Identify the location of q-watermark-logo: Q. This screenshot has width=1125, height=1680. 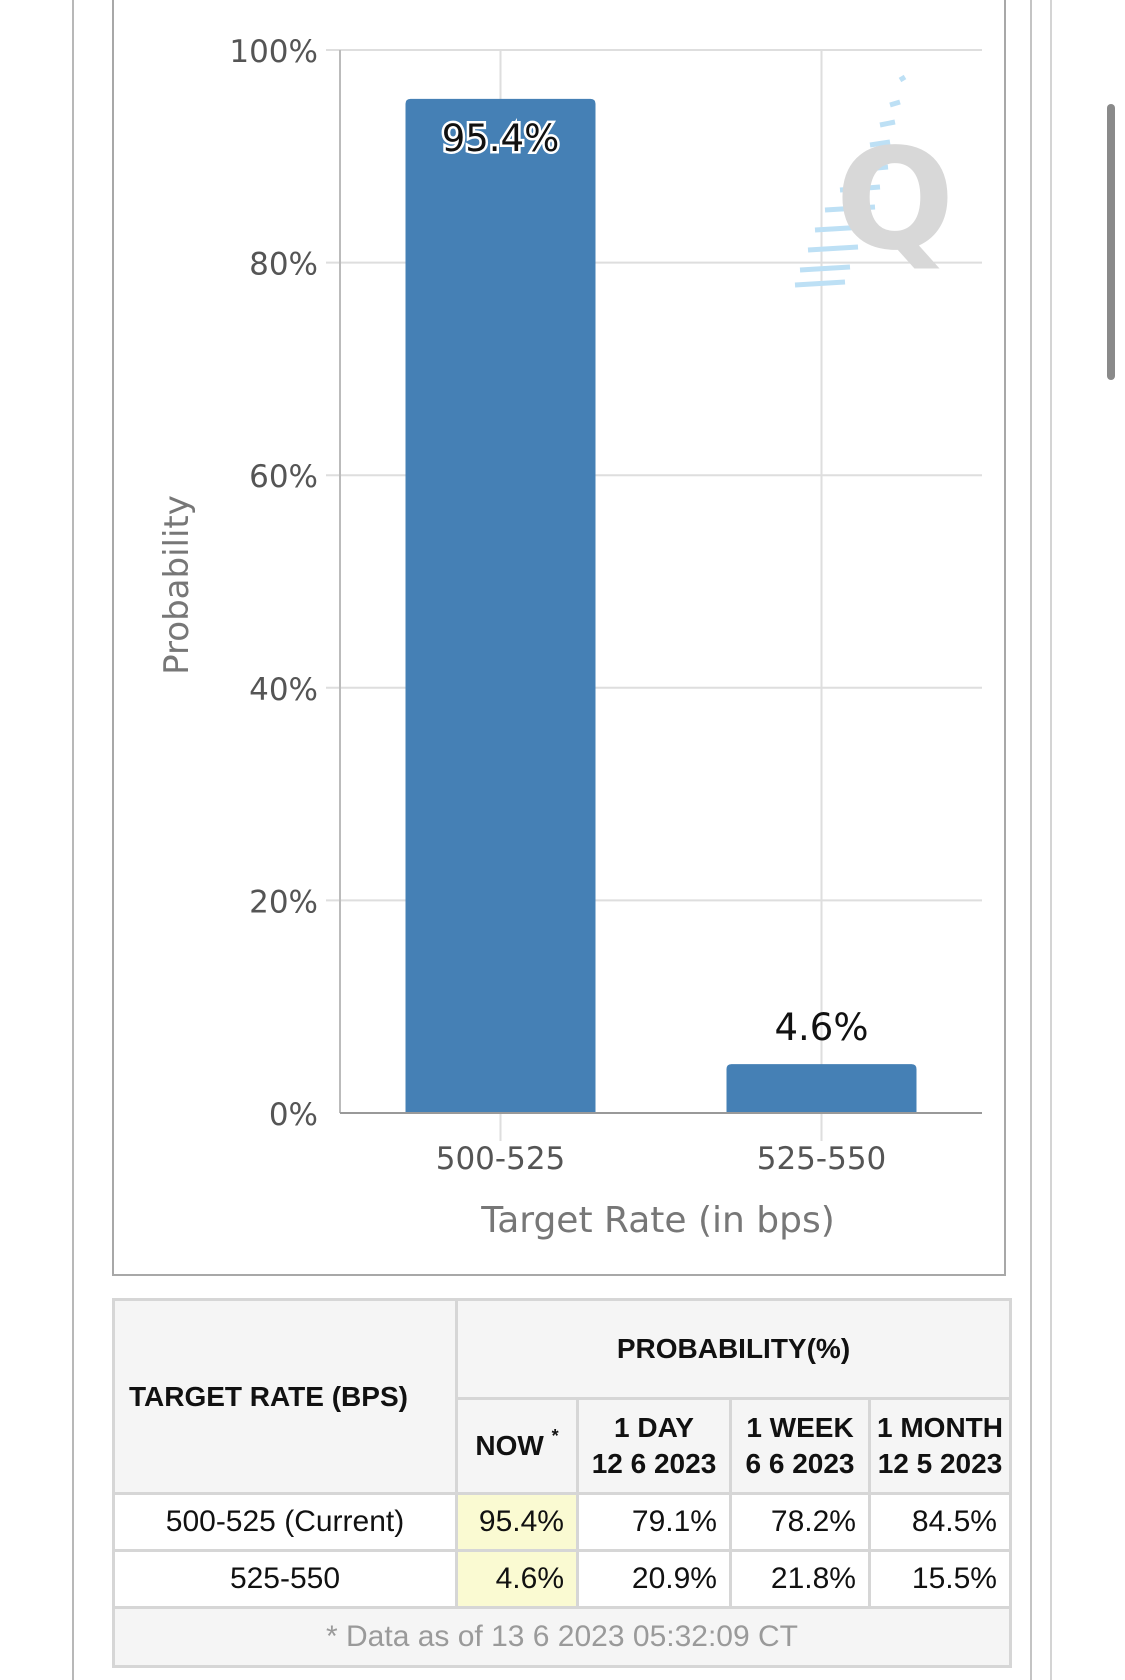
(874, 181).